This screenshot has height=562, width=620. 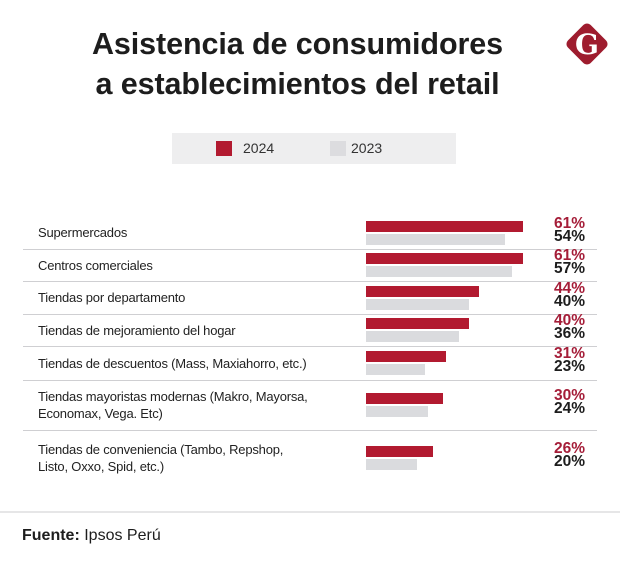 What do you see at coordinates (112, 297) in the screenshot?
I see `category-label: Tiendas por departamento` at bounding box center [112, 297].